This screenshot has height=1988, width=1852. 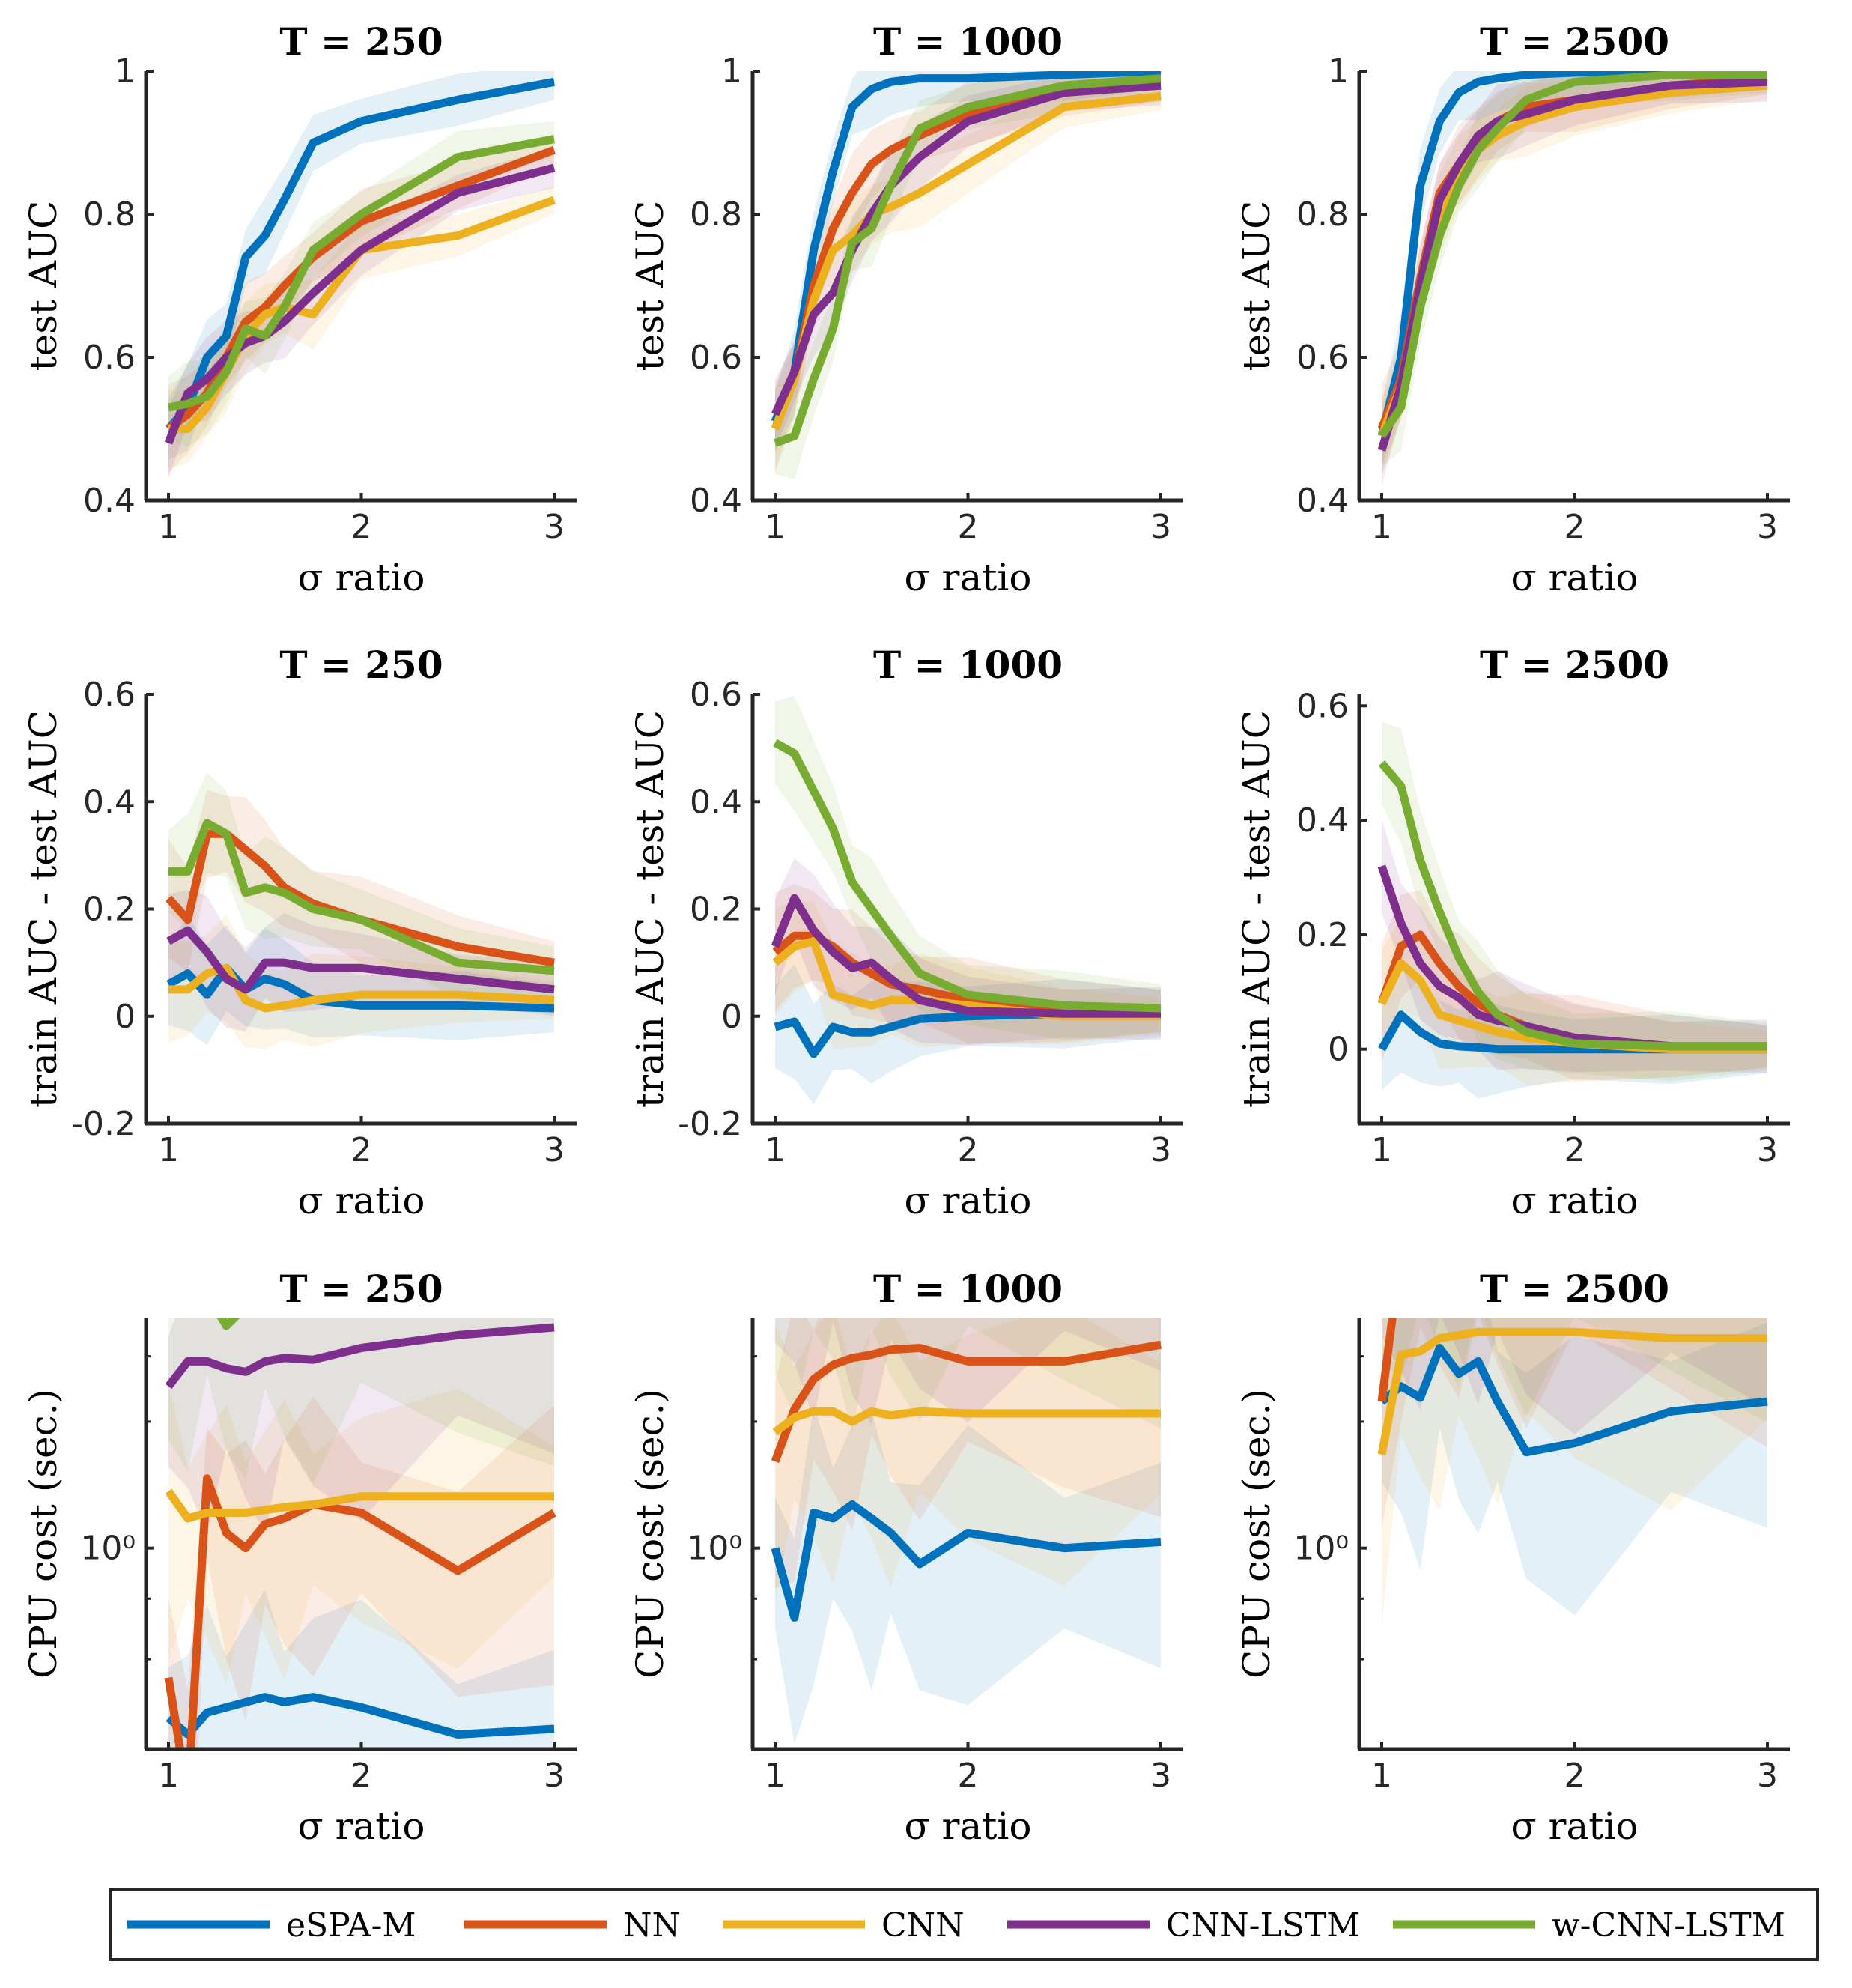 What do you see at coordinates (731, 1017) in the screenshot?
I see `y-tick-label: 0` at bounding box center [731, 1017].